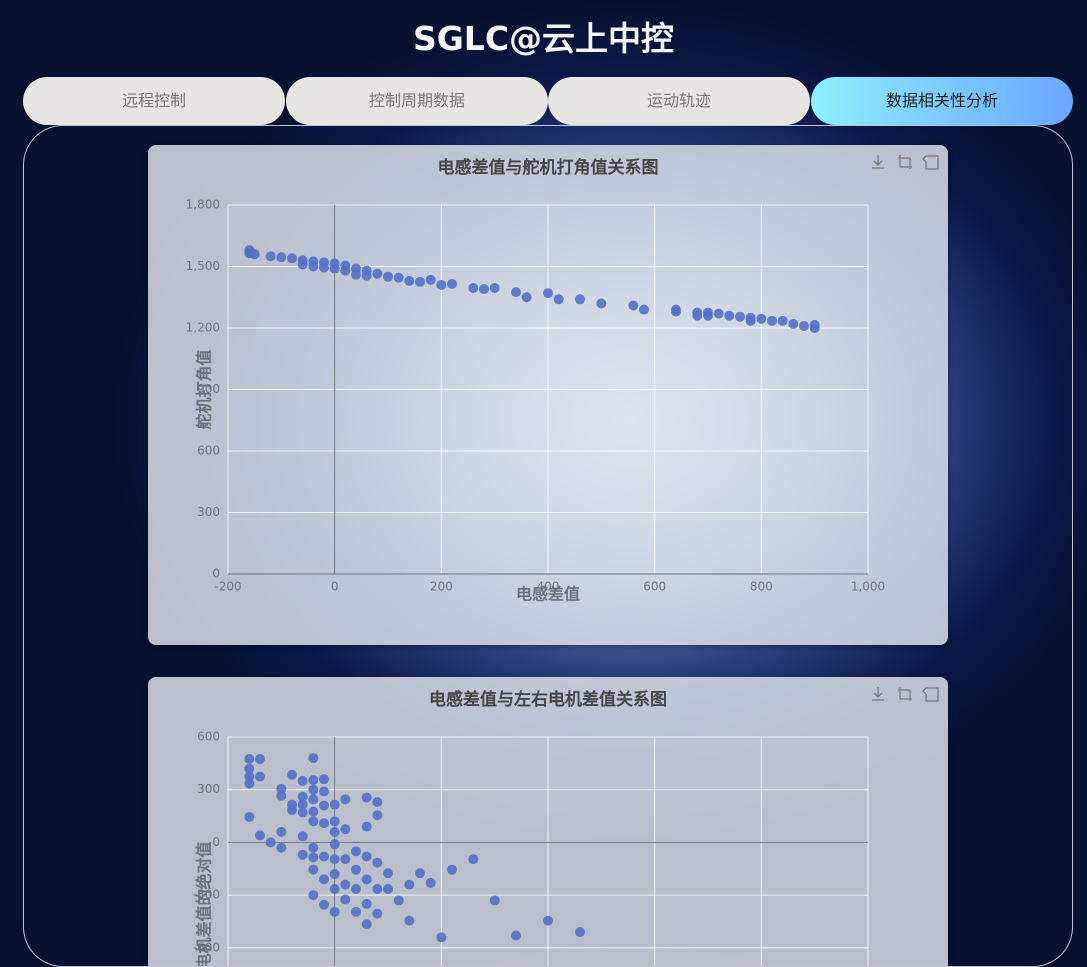  I want to click on tab: 控制周期数据, so click(417, 101).